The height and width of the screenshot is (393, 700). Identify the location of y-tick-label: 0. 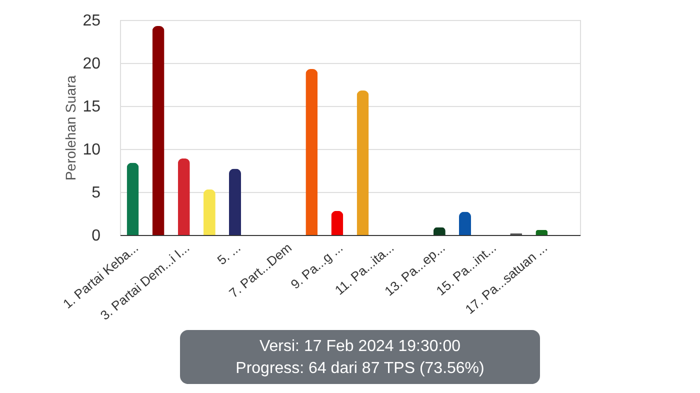
(96, 236).